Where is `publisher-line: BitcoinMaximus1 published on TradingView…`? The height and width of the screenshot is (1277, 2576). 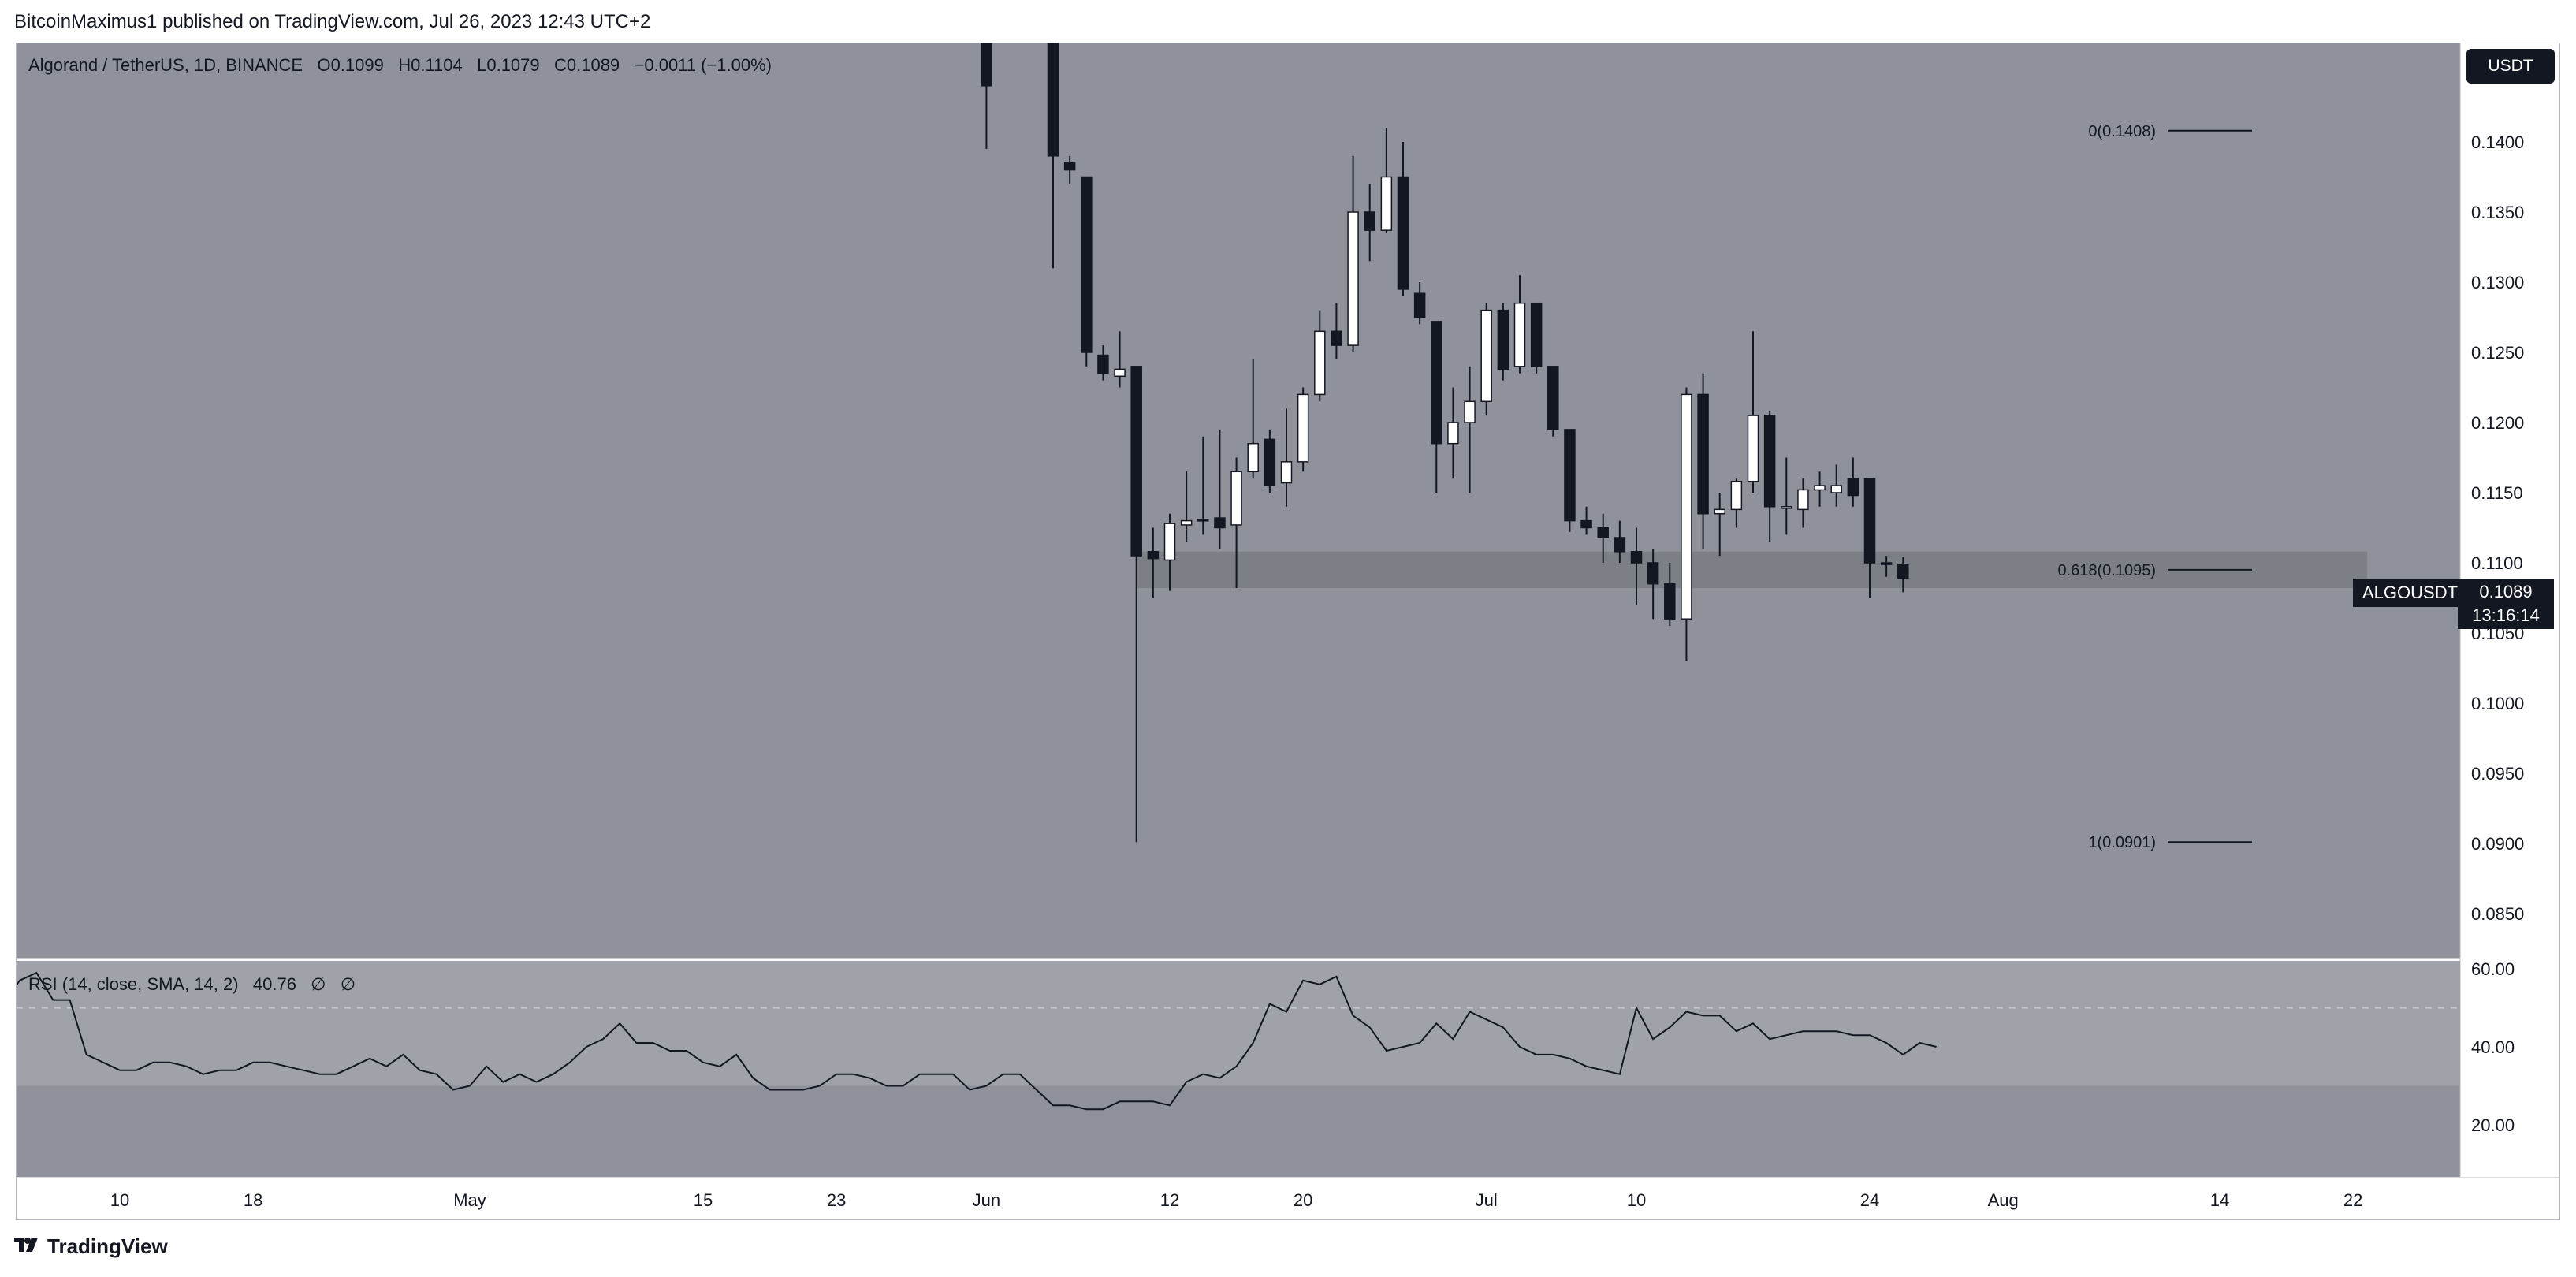 publisher-line: BitcoinMaximus1 published on TradingView… is located at coordinates (332, 22).